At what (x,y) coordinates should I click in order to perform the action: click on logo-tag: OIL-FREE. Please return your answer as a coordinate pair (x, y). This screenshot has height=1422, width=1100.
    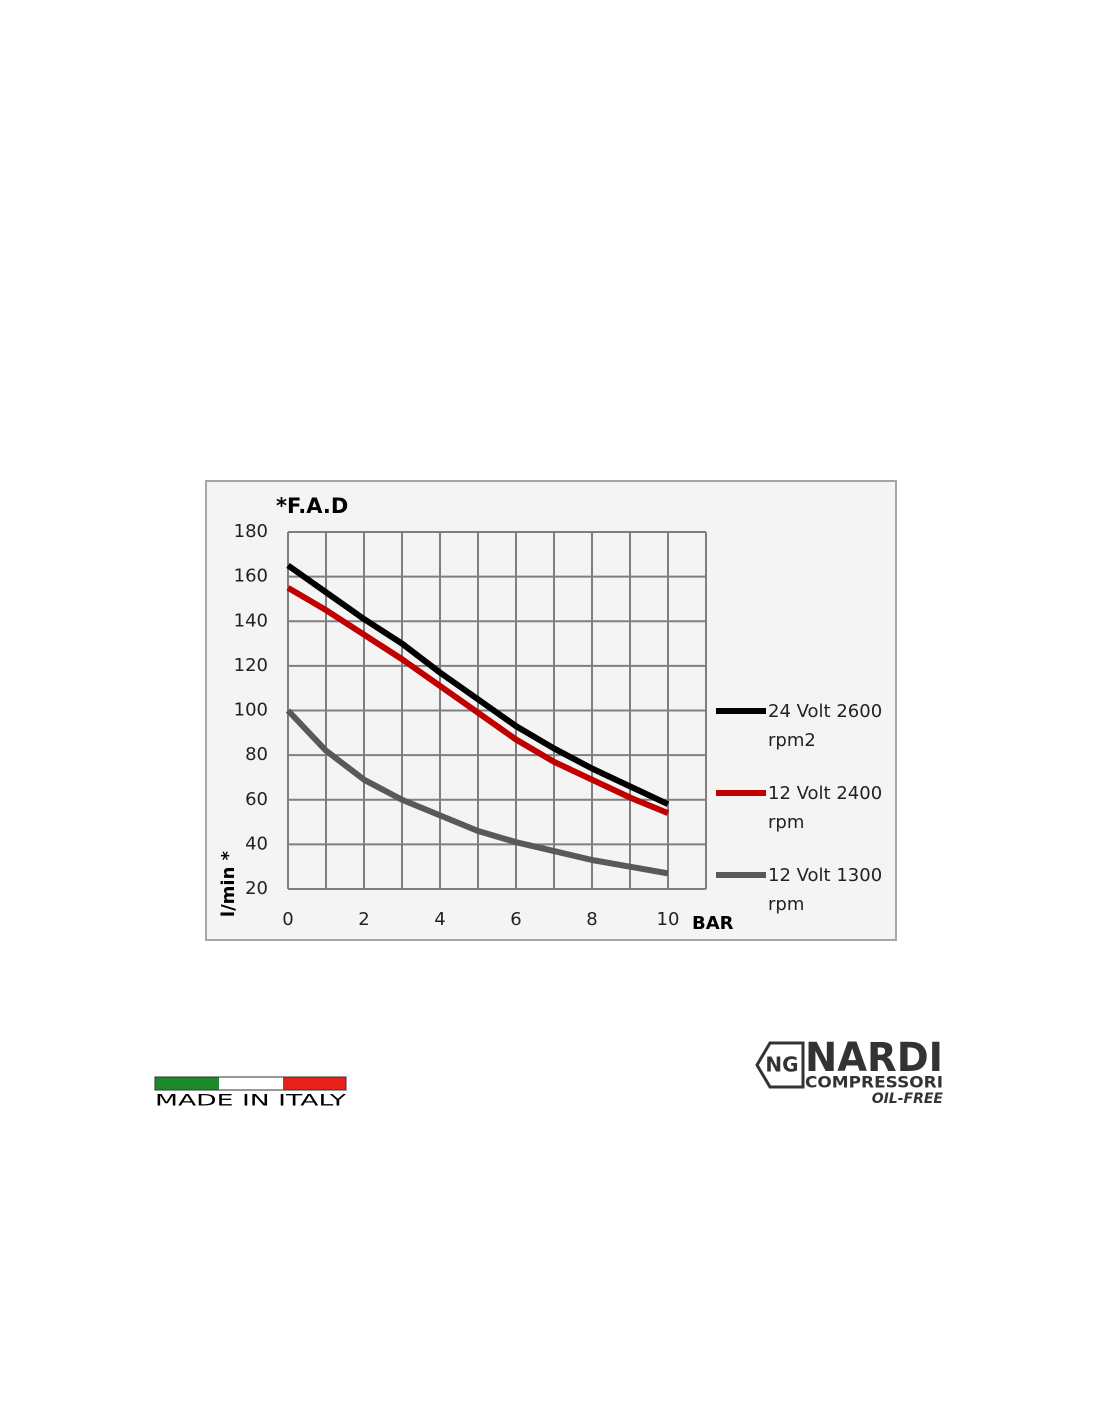
    Looking at the image, I should click on (908, 1099).